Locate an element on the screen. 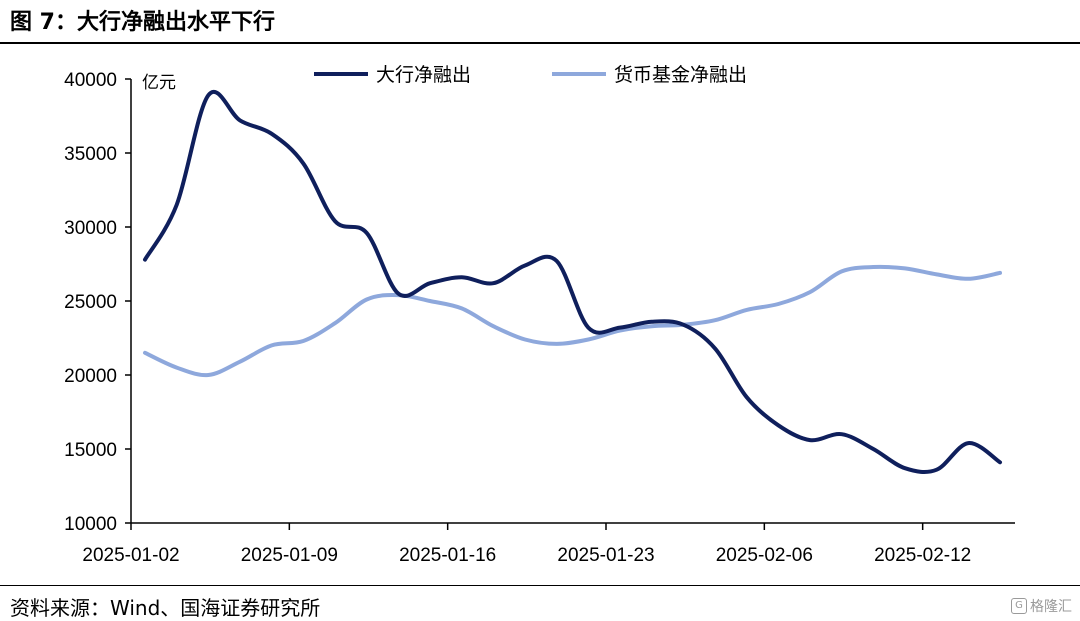  y-tick-label: 40000 is located at coordinates (90, 80).